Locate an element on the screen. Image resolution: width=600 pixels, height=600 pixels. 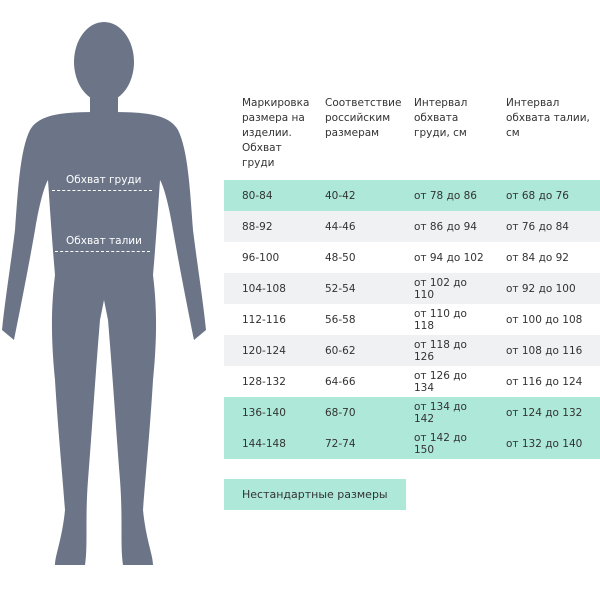
table-cell: от 94 до 102 is located at coordinates (449, 257).